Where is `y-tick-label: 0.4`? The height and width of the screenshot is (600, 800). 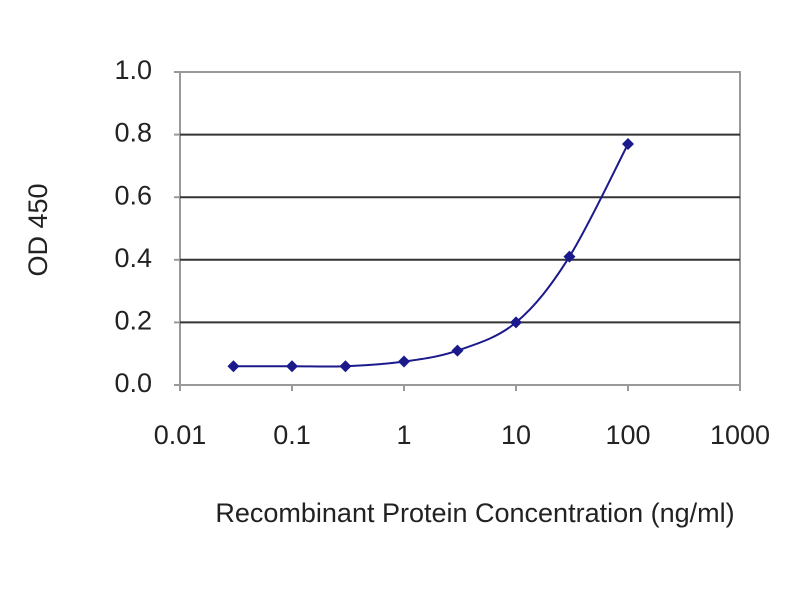 y-tick-label: 0.4 is located at coordinates (133, 258).